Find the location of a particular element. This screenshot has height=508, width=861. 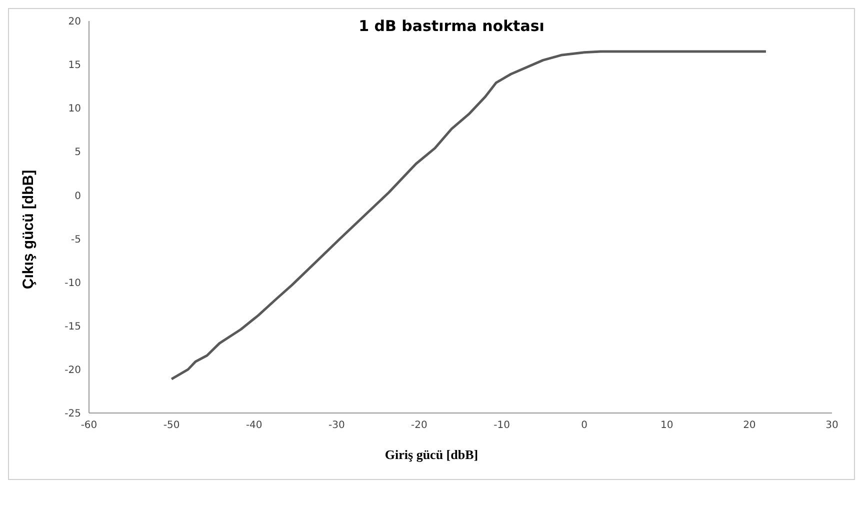

y-tick-label: 5 is located at coordinates (77, 152).